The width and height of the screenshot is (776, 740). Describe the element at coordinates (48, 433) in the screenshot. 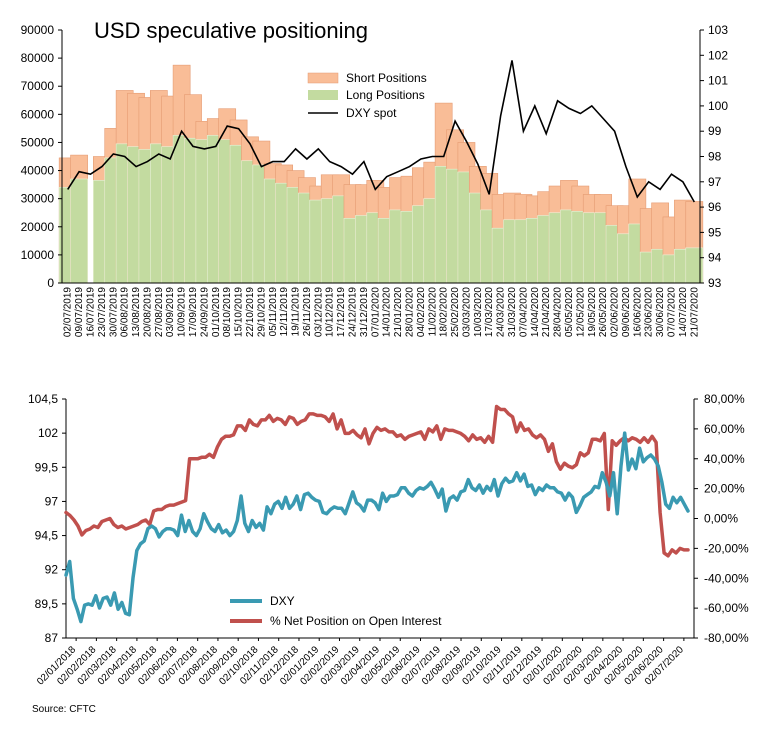

I see `bottom-left-tick-label: 102` at that location.